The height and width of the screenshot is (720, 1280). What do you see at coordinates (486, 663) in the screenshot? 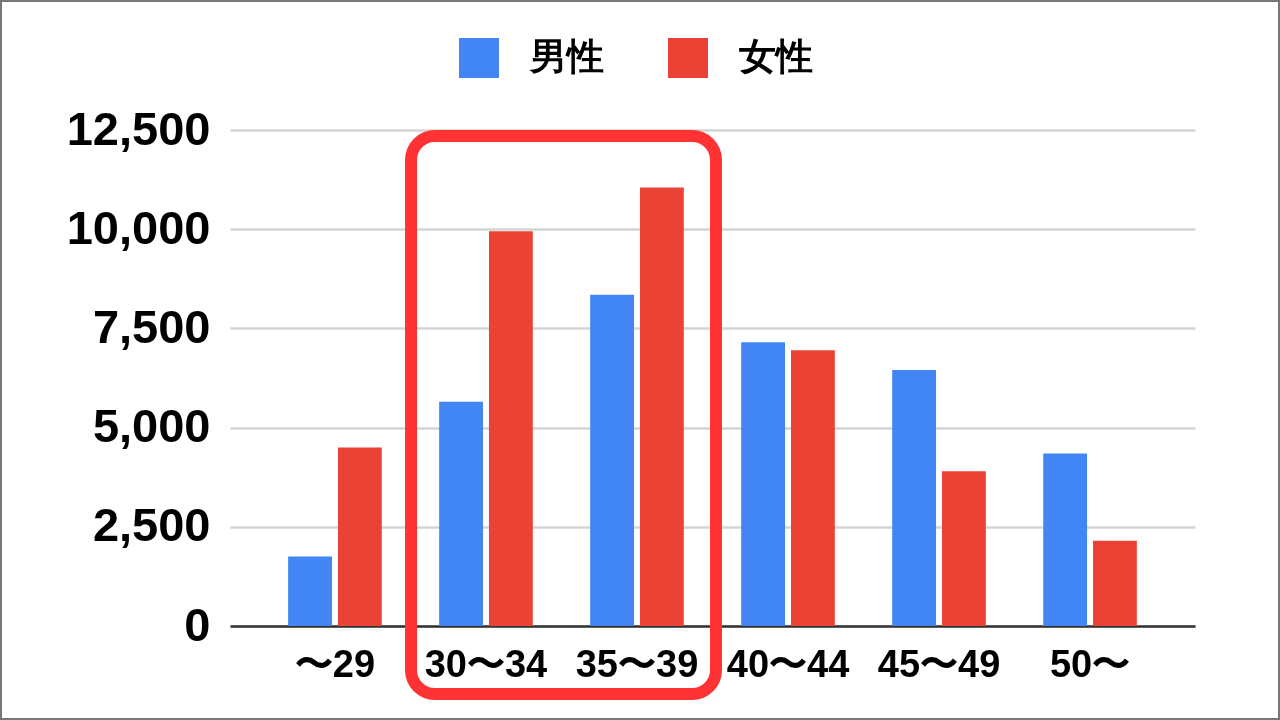
I see `x-tick-label: 30〜34` at bounding box center [486, 663].